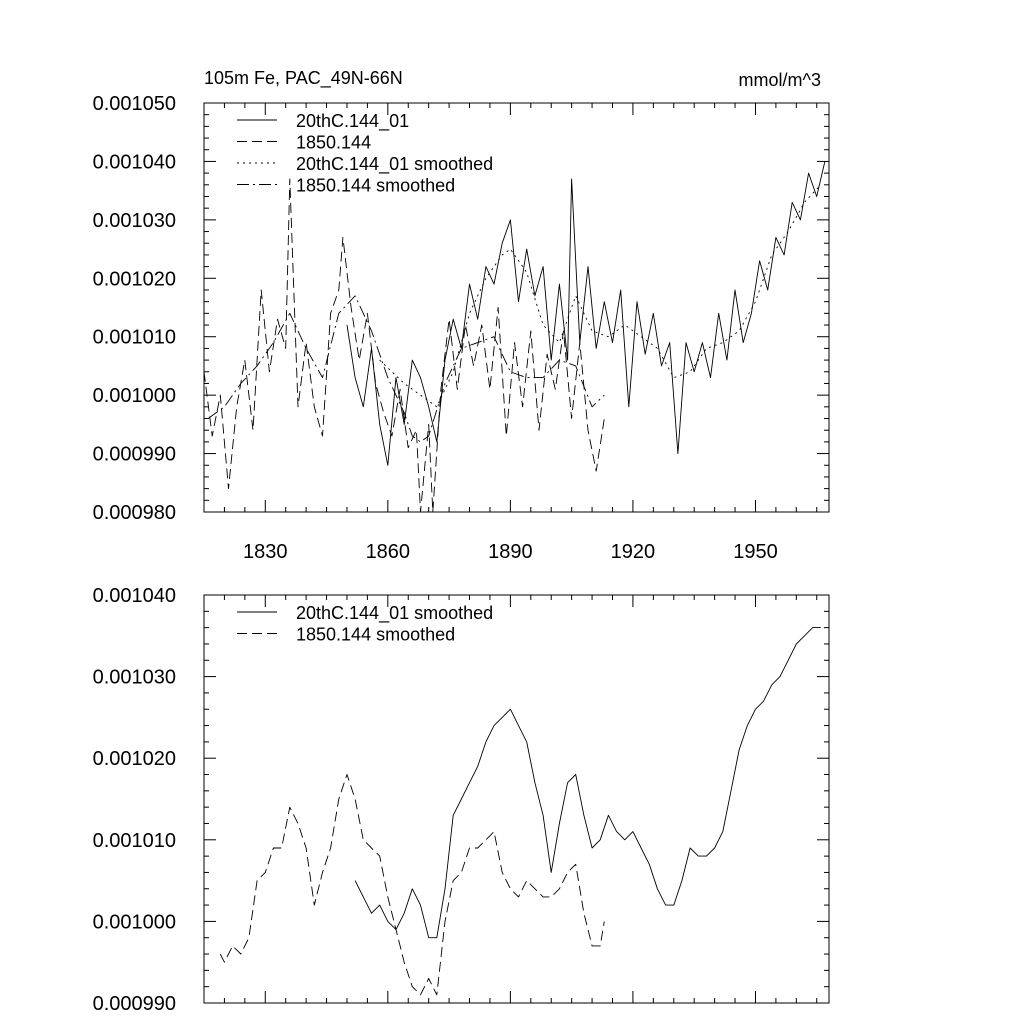 The image size is (1024, 1024). I want to click on x-tick-label: 1830, so click(265, 552).